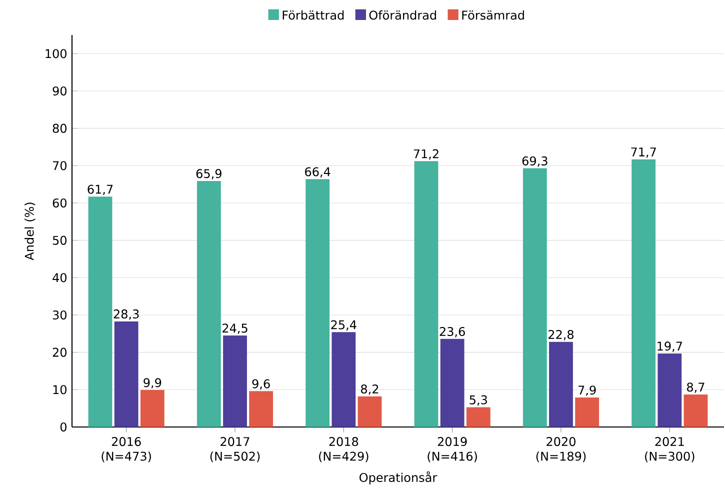 The image size is (725, 488). Describe the element at coordinates (261, 384) in the screenshot. I see `data-label: 9,6` at that location.